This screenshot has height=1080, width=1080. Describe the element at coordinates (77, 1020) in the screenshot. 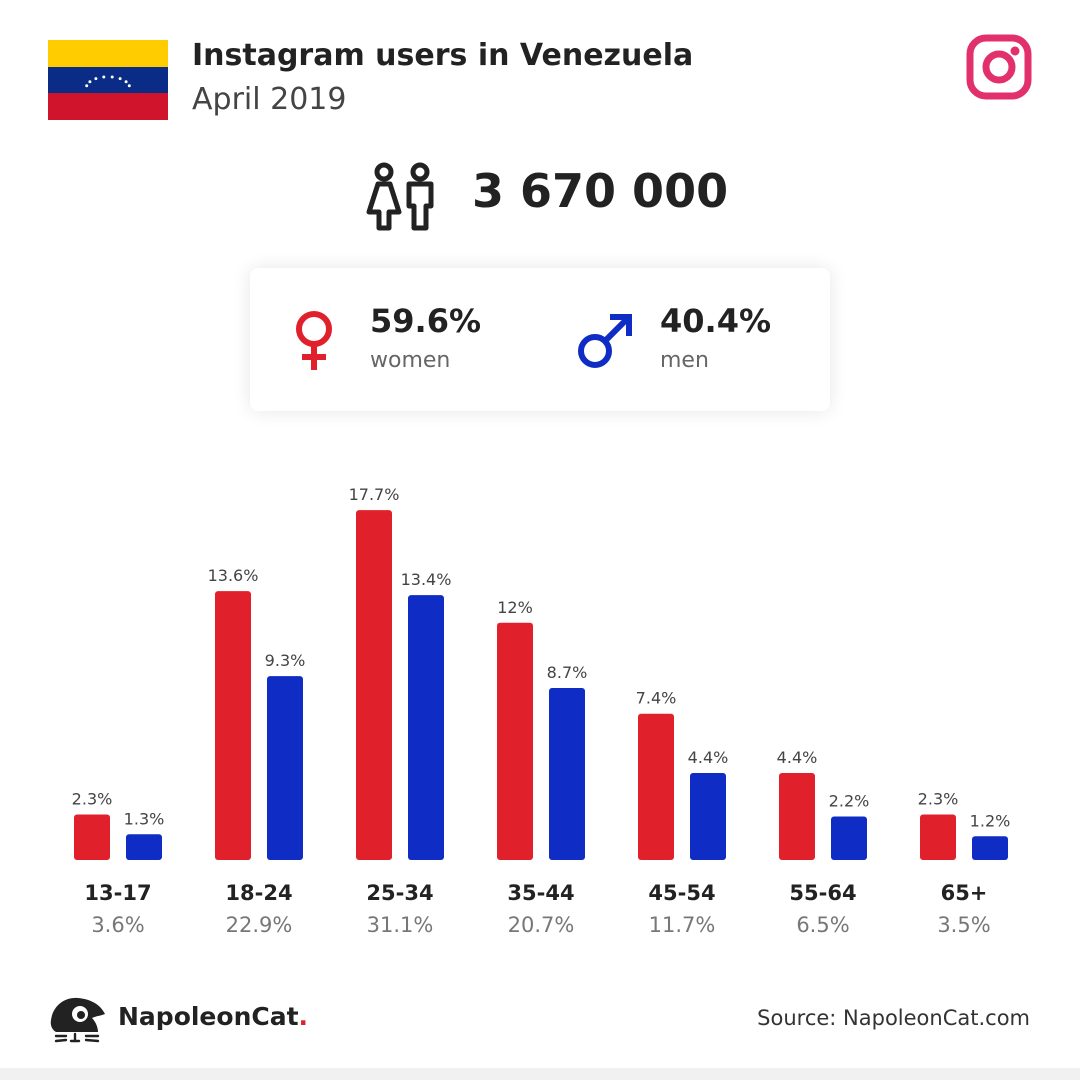

I see `napoleoncat-logo-icon` at that location.